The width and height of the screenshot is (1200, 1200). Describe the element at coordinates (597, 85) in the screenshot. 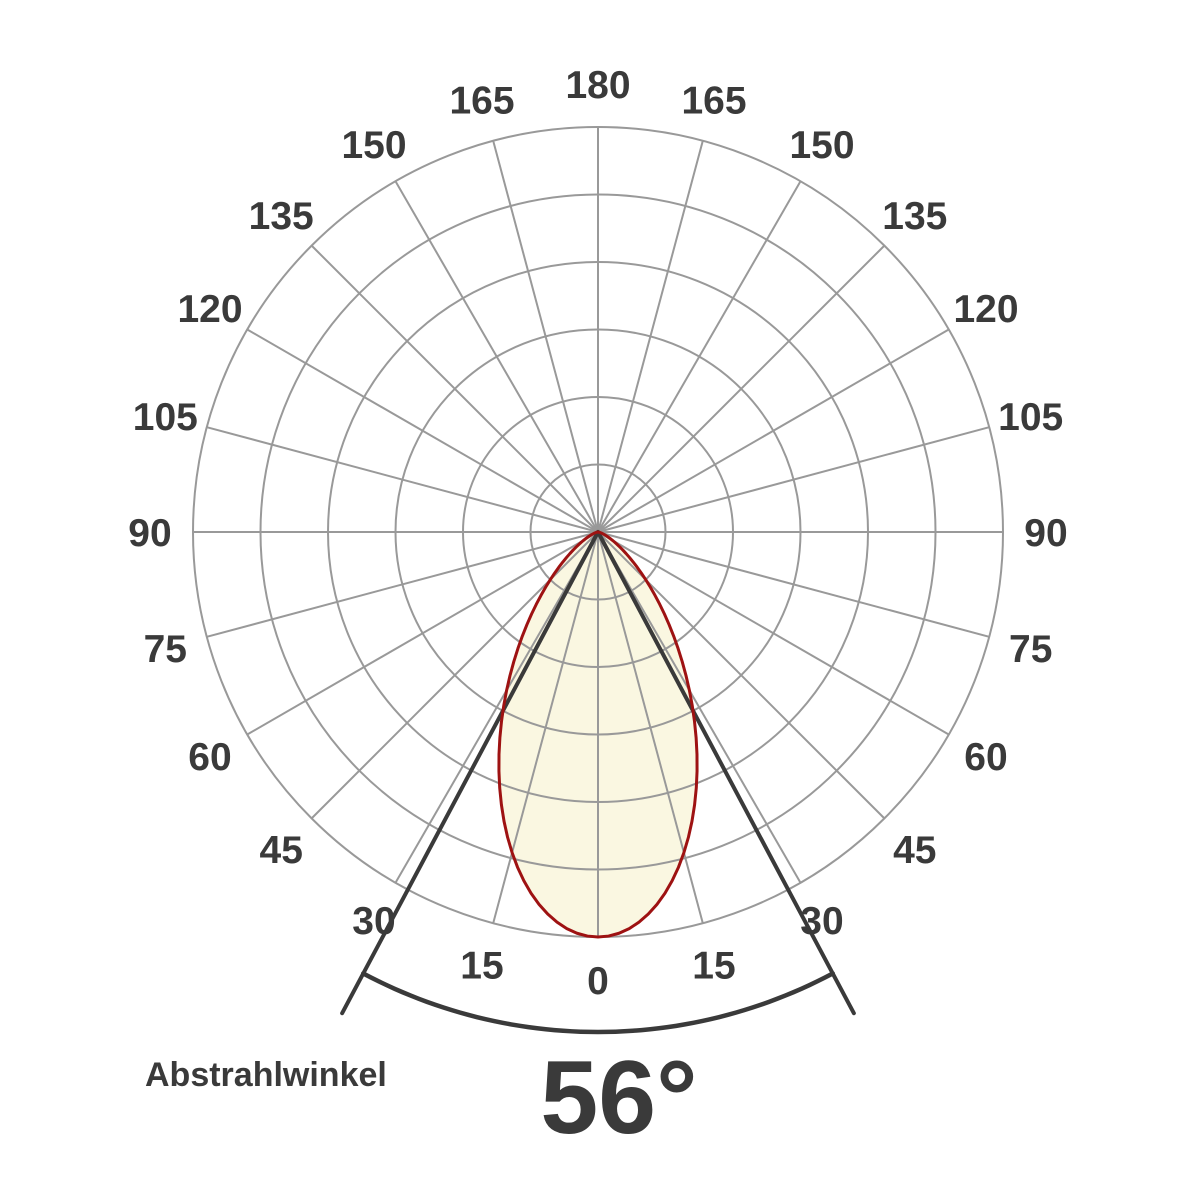

I see `angle-label: 180` at that location.